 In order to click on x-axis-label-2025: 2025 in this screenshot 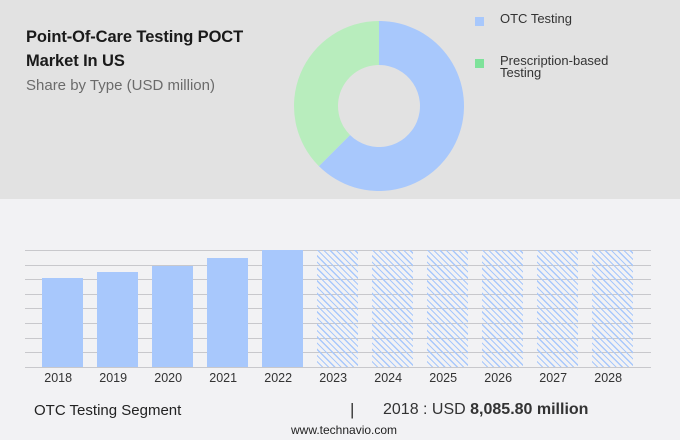, I will do `click(443, 378)`.